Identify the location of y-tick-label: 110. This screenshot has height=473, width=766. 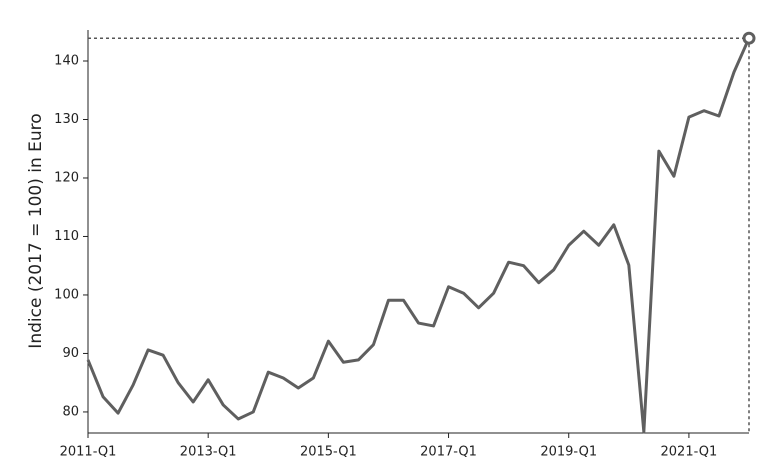
(66, 236).